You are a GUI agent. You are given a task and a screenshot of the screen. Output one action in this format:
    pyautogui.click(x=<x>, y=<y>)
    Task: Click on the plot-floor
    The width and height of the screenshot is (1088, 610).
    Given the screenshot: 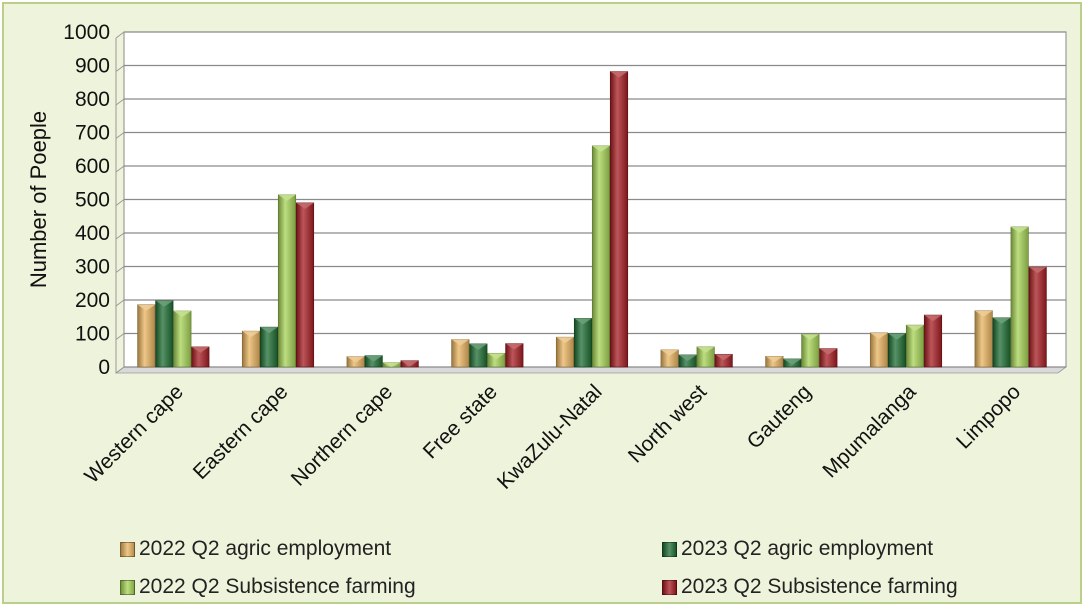 What is the action you would take?
    pyautogui.click(x=591, y=370)
    